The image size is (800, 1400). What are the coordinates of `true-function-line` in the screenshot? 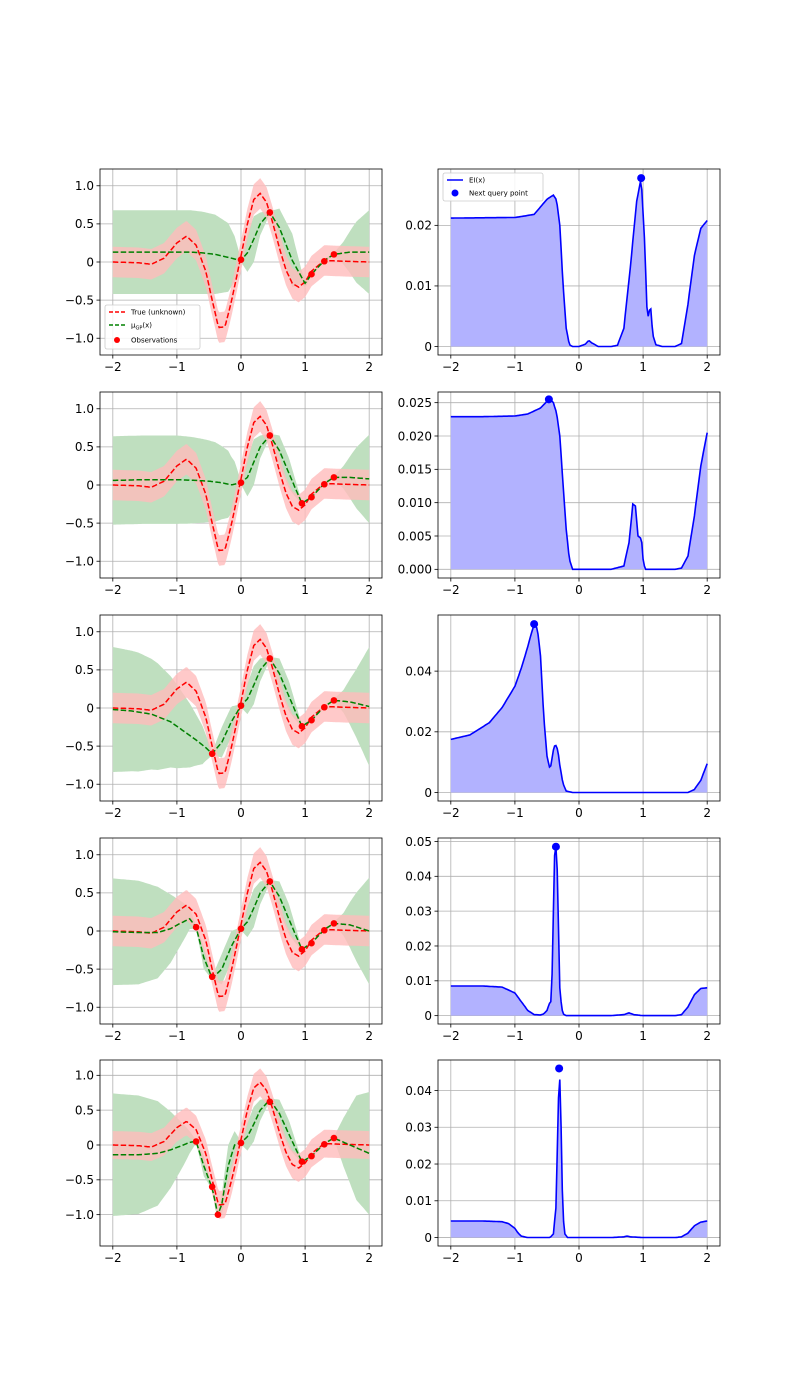 It's located at (241, 1143).